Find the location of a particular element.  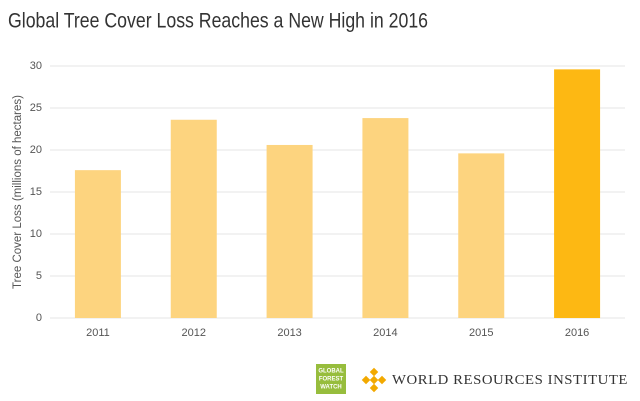

wri-icon is located at coordinates (374, 380).